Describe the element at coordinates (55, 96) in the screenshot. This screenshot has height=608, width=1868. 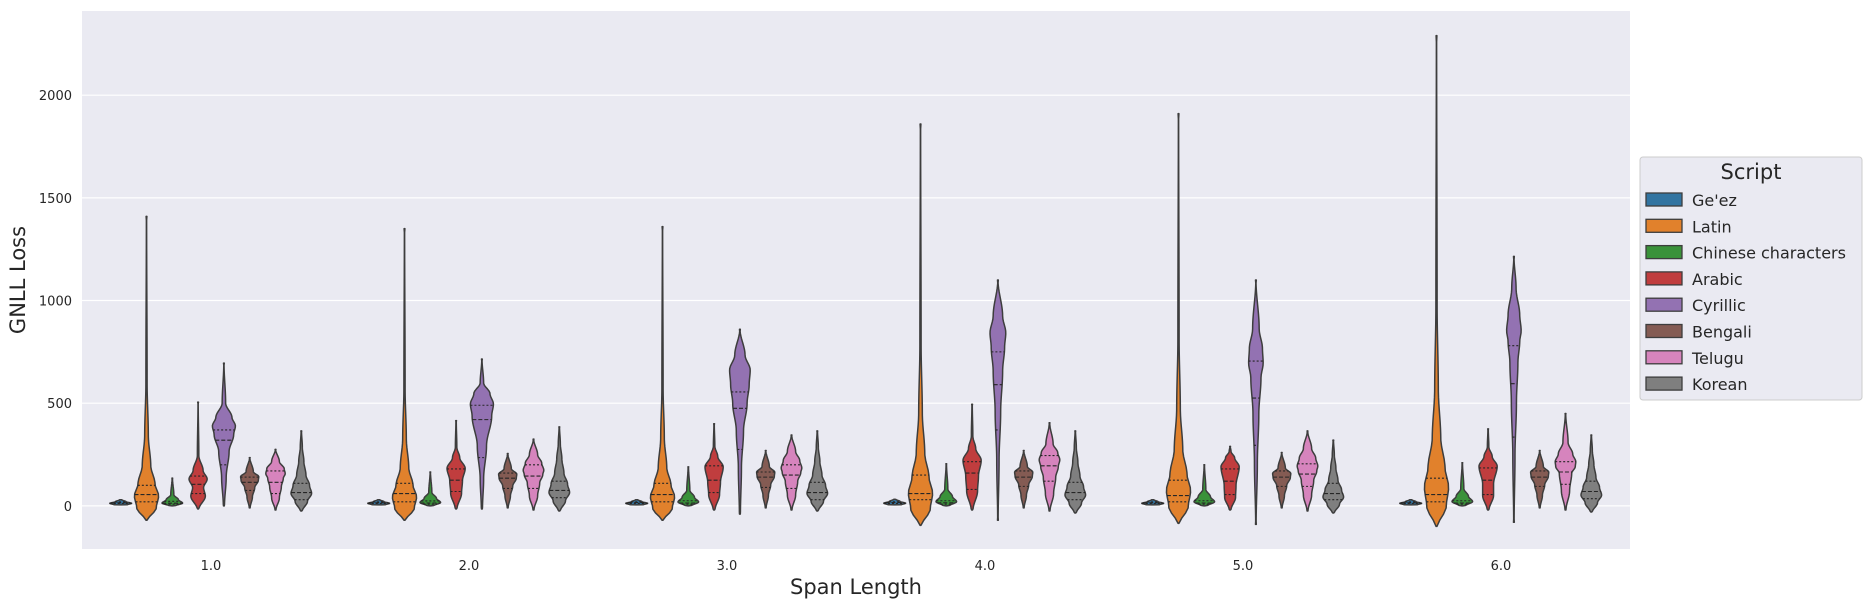
I see `y-tick-label: 2000` at that location.